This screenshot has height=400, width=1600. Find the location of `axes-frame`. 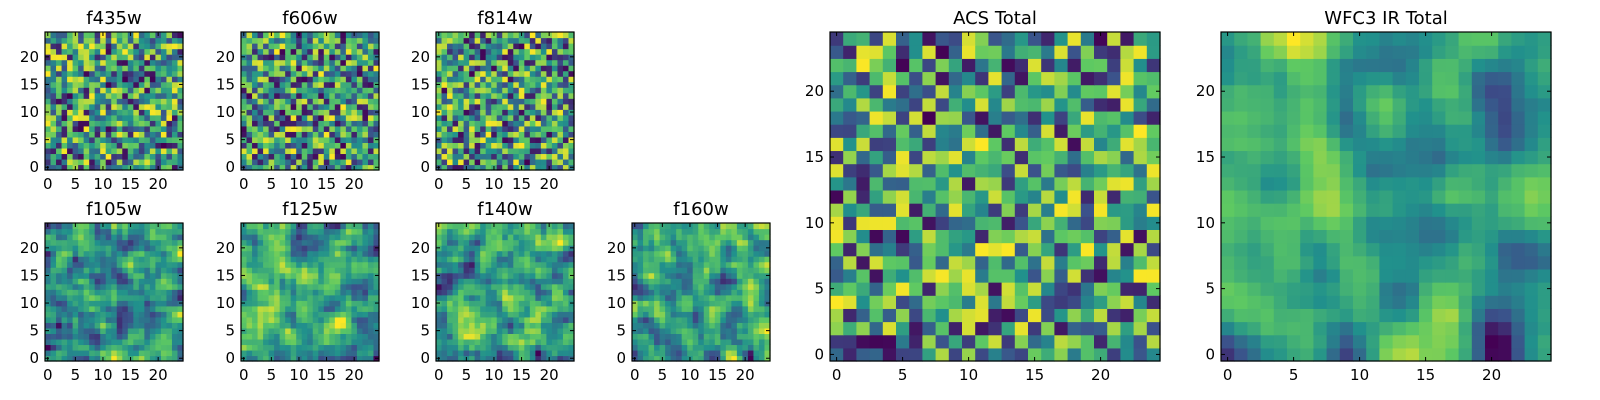

axes-frame is located at coordinates (310, 292).